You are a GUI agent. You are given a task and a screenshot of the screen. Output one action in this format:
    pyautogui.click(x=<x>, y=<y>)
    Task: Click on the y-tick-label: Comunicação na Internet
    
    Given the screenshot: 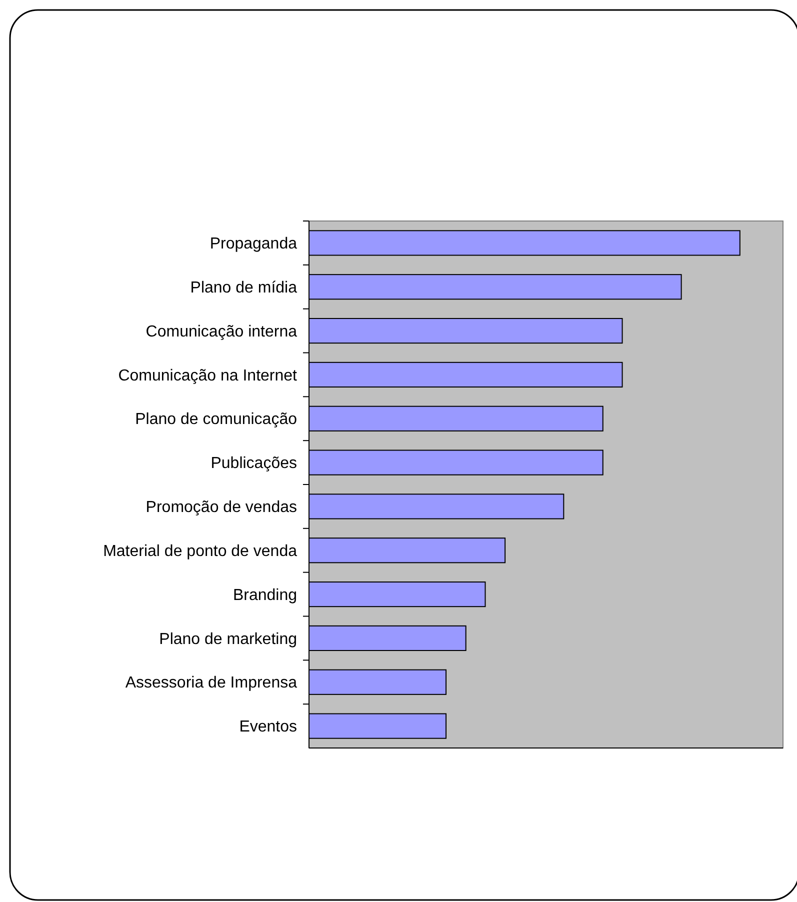 What is the action you would take?
    pyautogui.click(x=208, y=375)
    